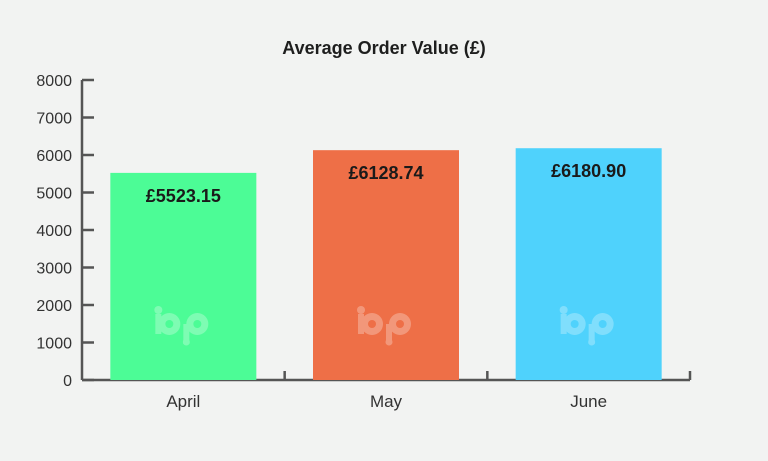  What do you see at coordinates (54, 156) in the screenshot?
I see `y-tick-label: 6000` at bounding box center [54, 156].